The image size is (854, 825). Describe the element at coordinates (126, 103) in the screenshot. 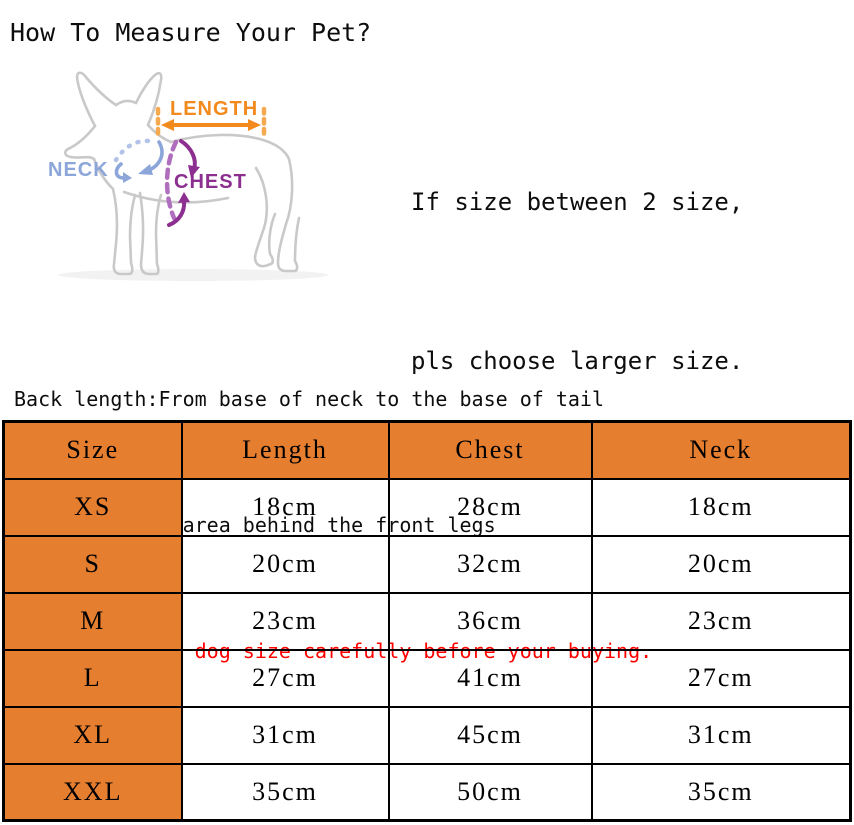

I see `dog-head-top` at that location.